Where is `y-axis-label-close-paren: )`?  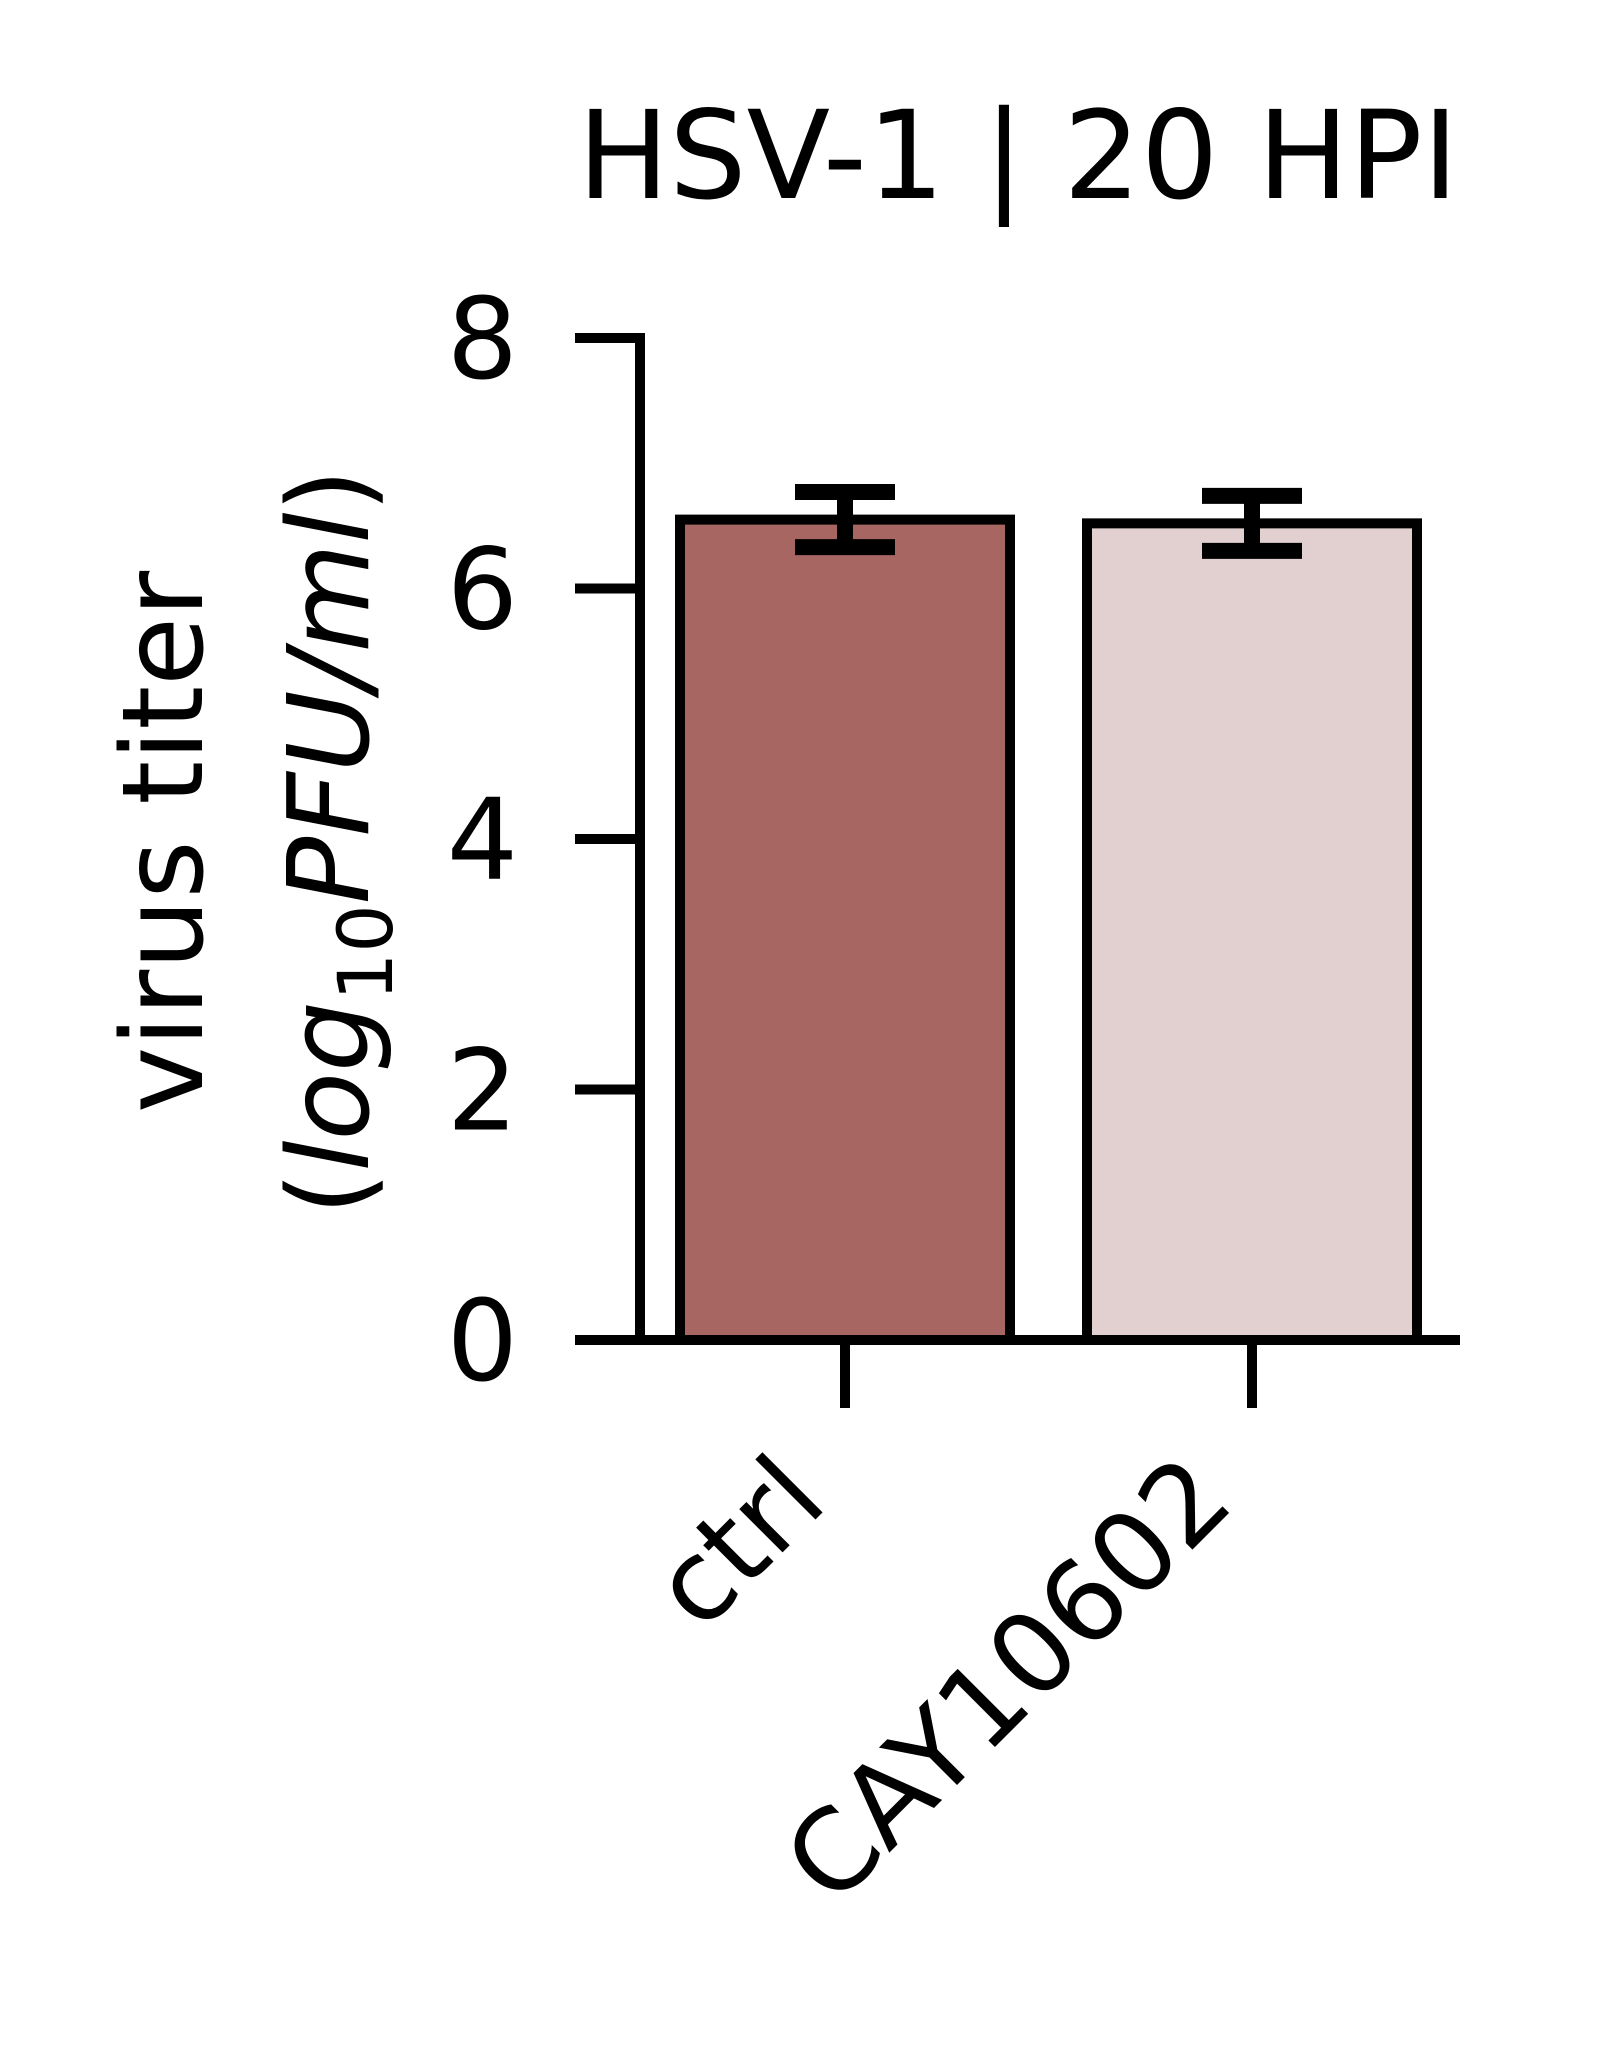
y-axis-label-close-paren: ) is located at coordinates (330, 491).